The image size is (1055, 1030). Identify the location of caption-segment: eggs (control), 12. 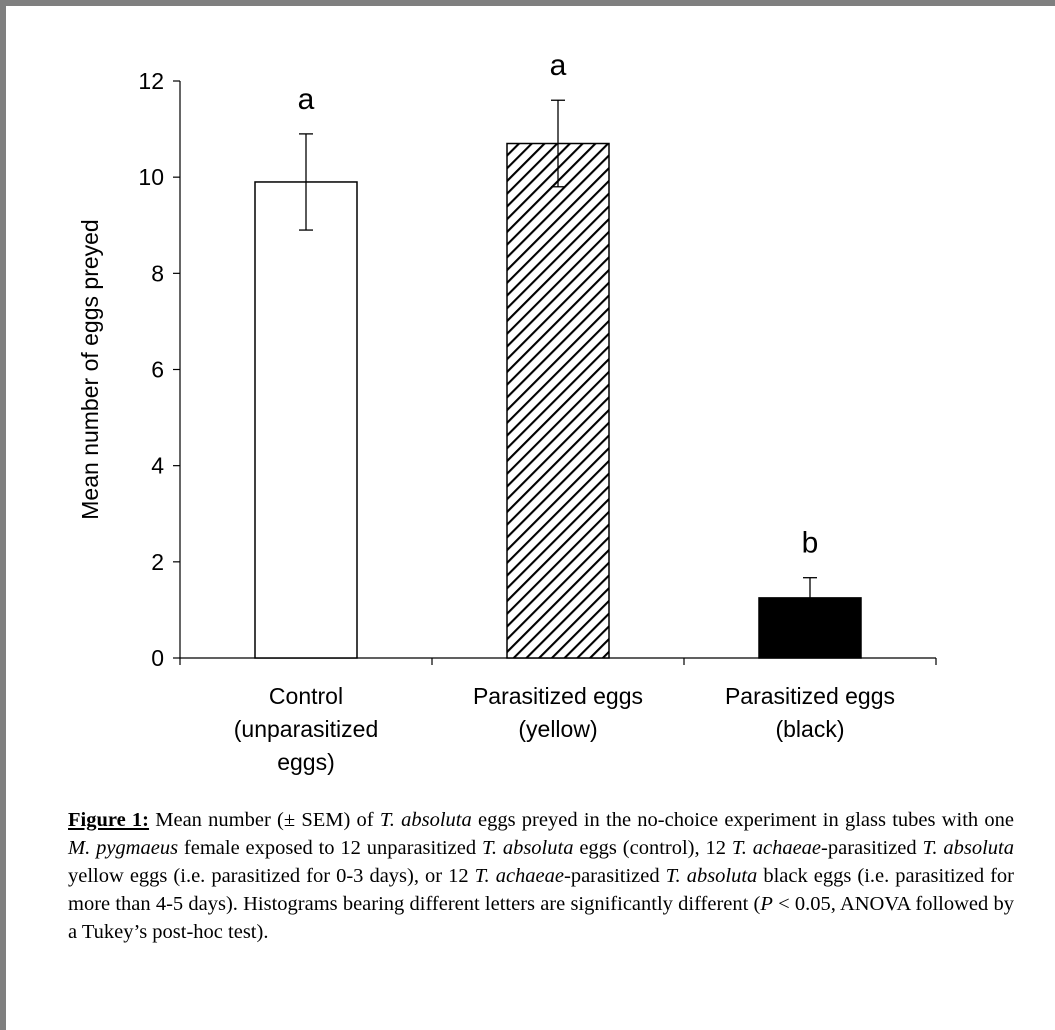
(652, 848).